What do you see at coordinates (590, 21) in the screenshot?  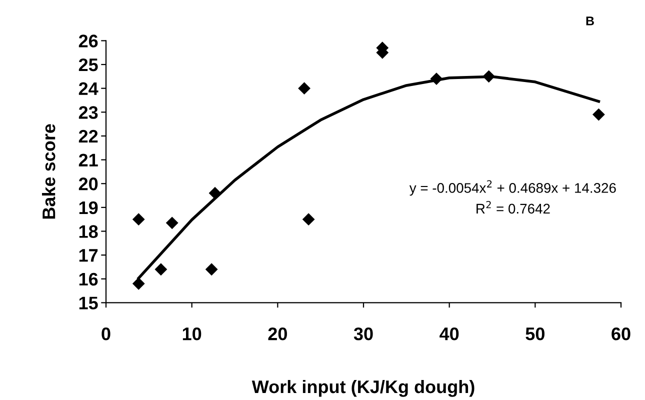 I see `text: B` at bounding box center [590, 21].